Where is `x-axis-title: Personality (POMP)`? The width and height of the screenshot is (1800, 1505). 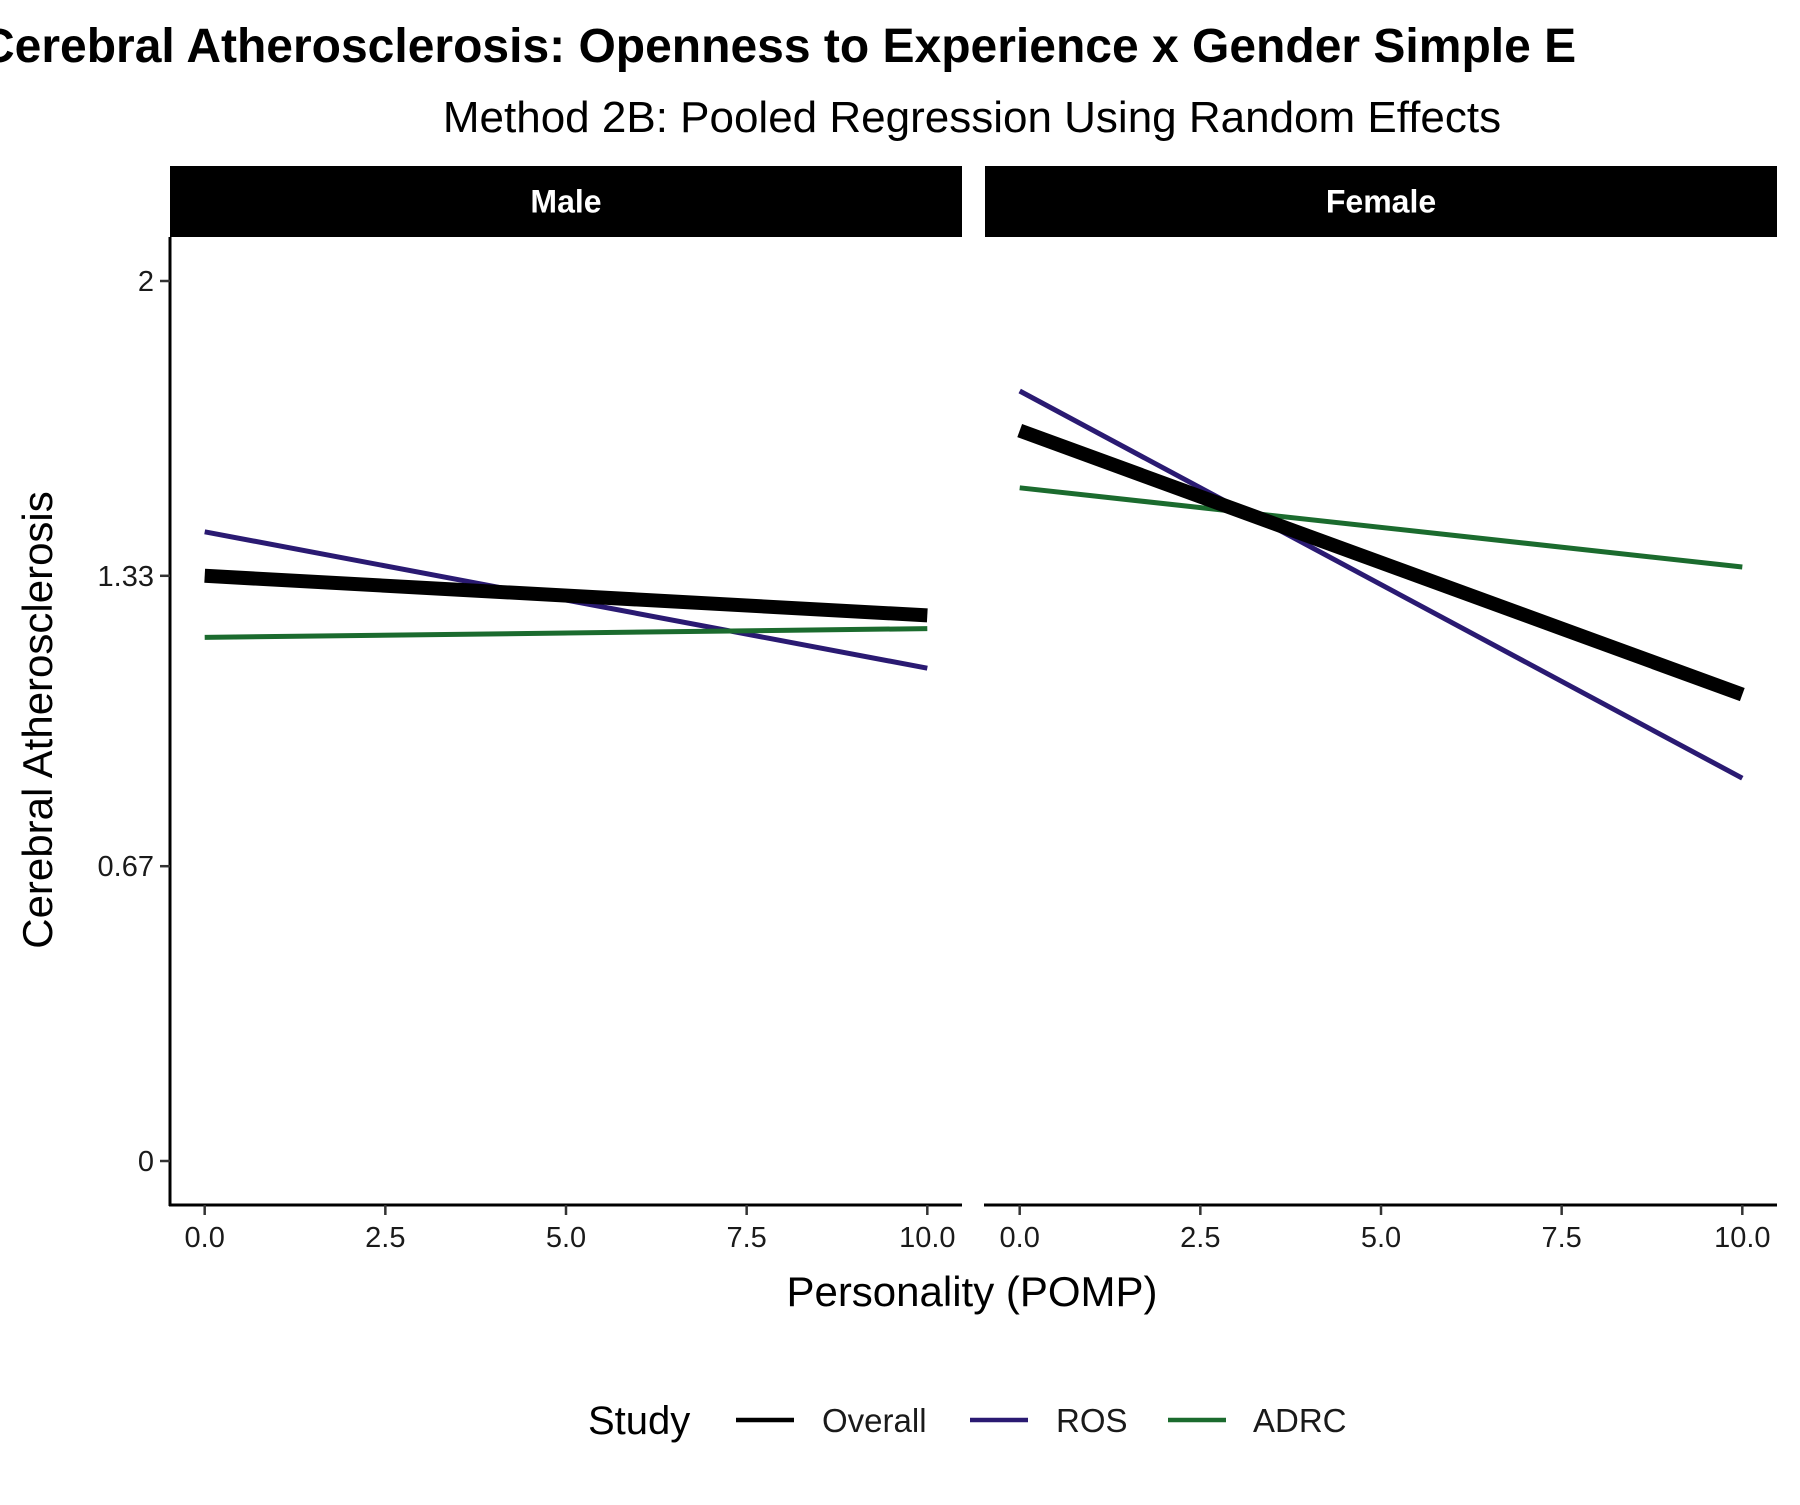
x-axis-title: Personality (POMP) is located at coordinates (971, 1291).